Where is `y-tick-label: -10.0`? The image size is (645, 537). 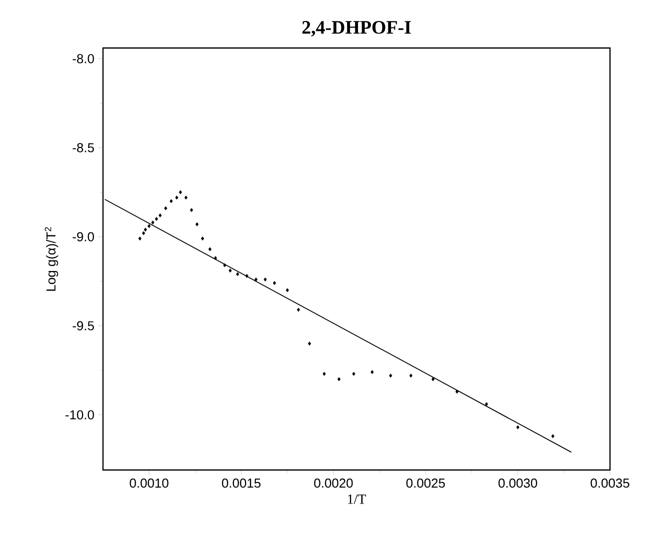
y-tick-label: -10.0 is located at coordinates (80, 415).